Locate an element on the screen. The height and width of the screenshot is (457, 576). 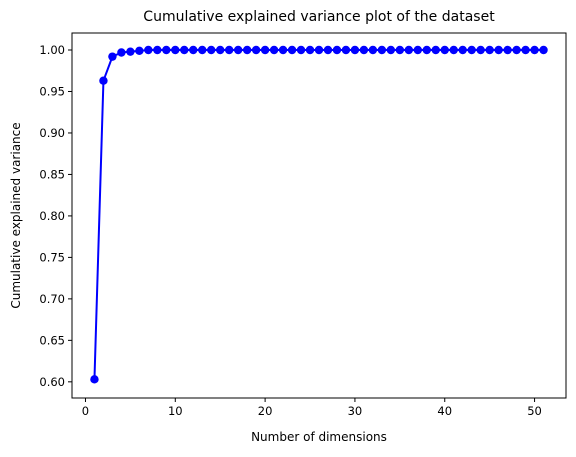
y-tick-label: 0.75 is located at coordinates (52, 257).